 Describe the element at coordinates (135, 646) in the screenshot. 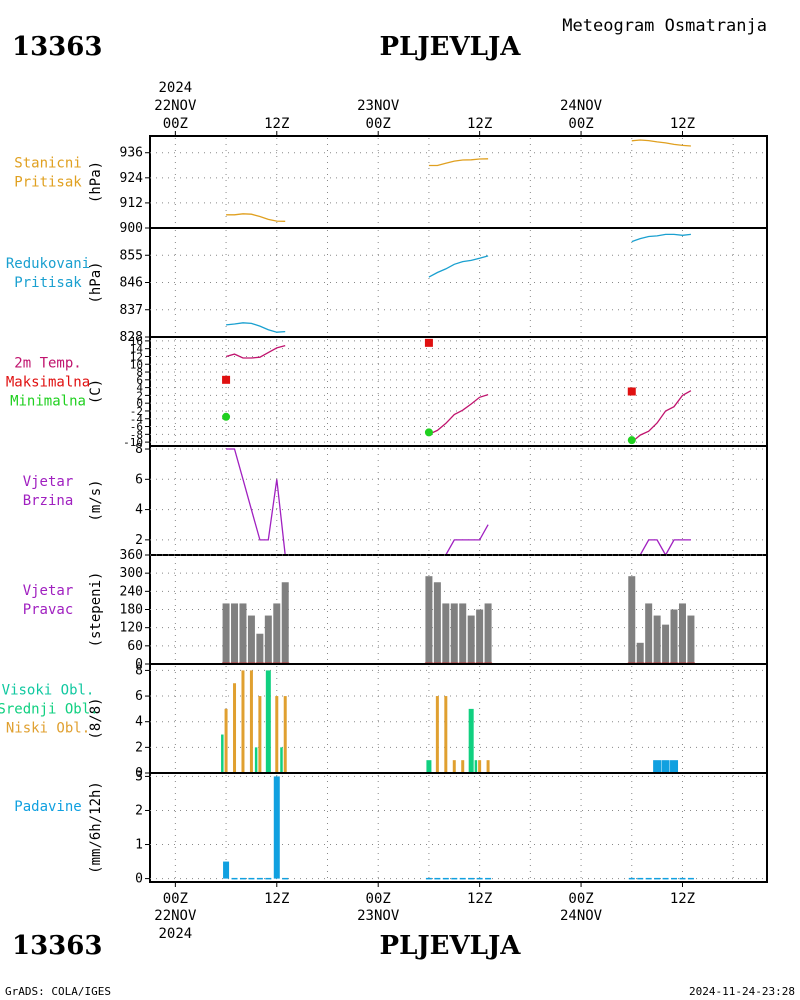

I see `y-tick-label: 60` at that location.